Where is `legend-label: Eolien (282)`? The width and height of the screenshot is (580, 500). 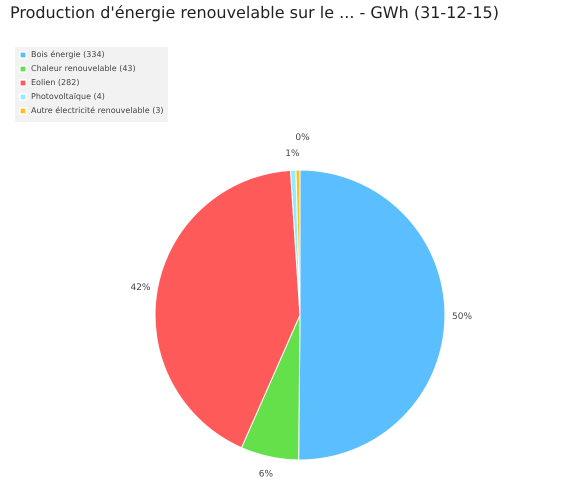
legend-label: Eolien (282) is located at coordinates (55, 82).